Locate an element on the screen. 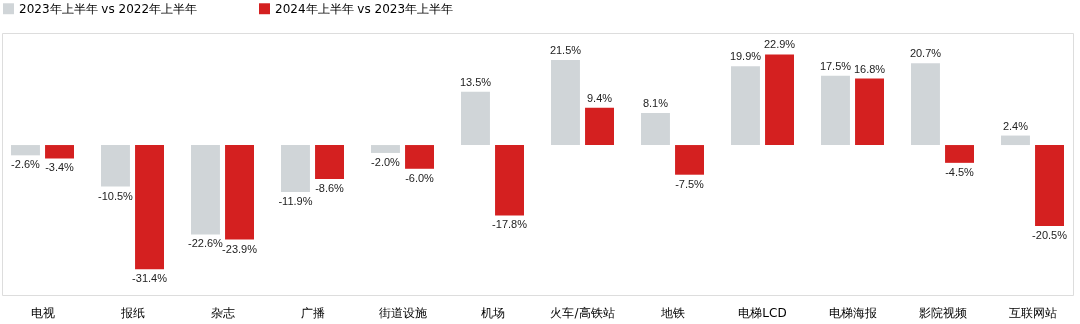 The height and width of the screenshot is (324, 1080). data-label: 9.4% is located at coordinates (599, 97).